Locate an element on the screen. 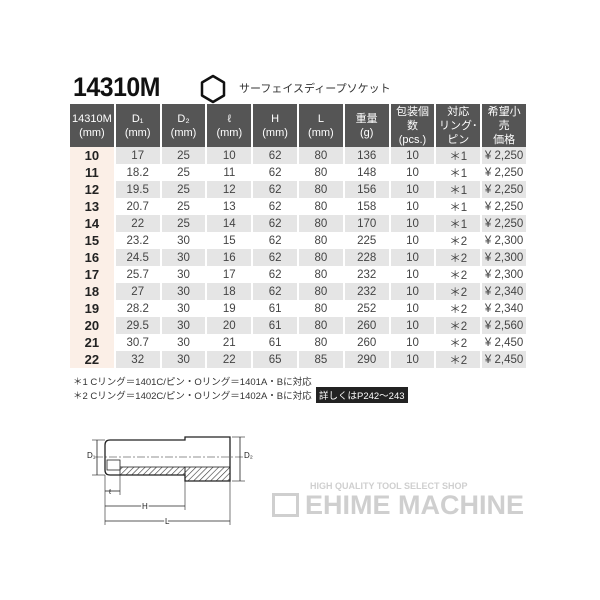  table-cell: 16 is located at coordinates (229, 257).